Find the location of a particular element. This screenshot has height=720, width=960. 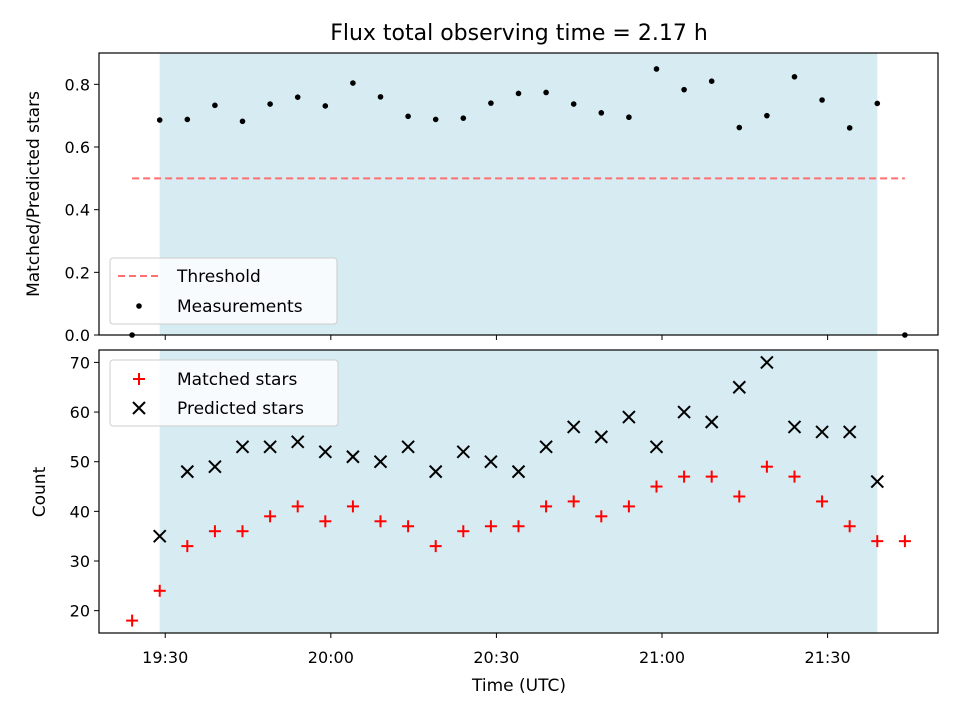

bottom-y-tick-label: 70 is located at coordinates (80, 362).